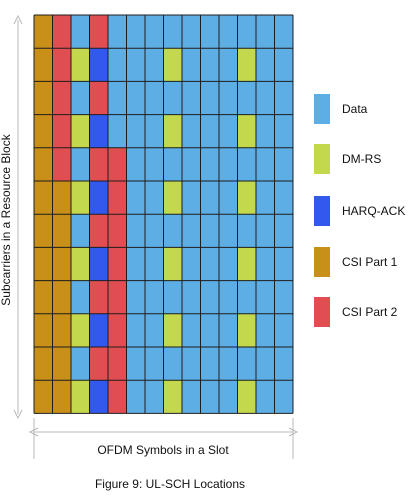 The width and height of the screenshot is (414, 501). I want to click on figure-caption: Figure 9: UL-SCH Locations, so click(170, 484).